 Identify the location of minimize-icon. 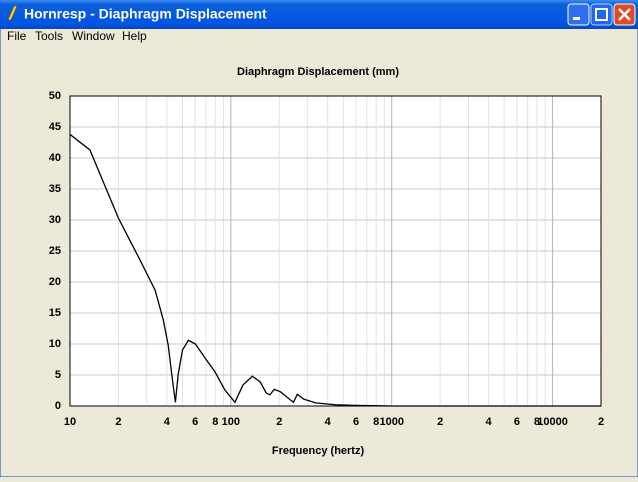
(576, 18).